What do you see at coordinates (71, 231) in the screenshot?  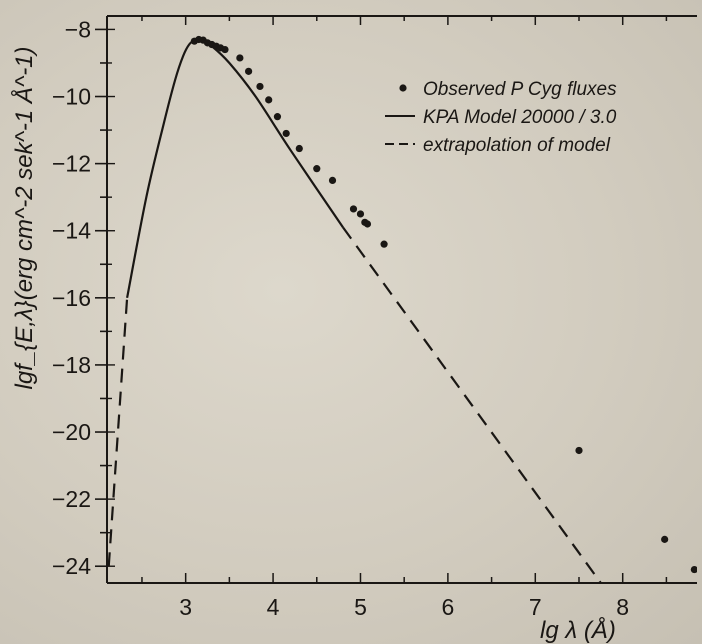 I see `y-tick-label: −14` at bounding box center [71, 231].